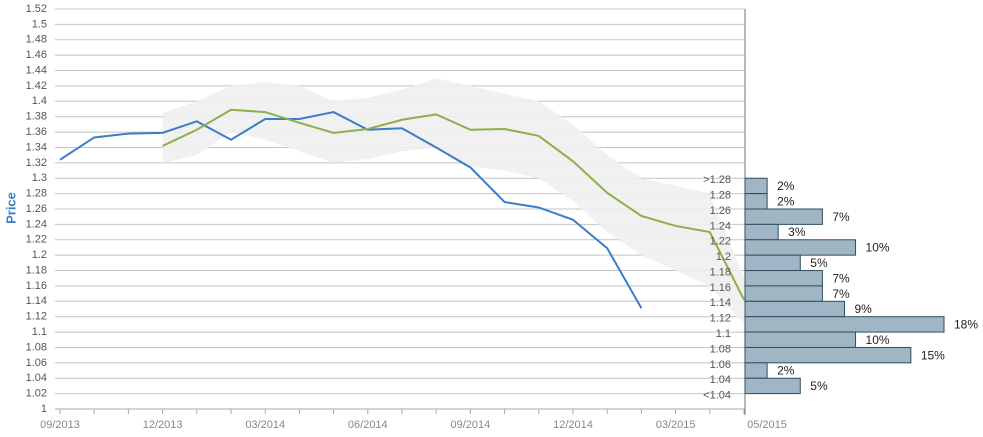  Describe the element at coordinates (36, 363) in the screenshot. I see `y-tick-label: 1.06` at that location.